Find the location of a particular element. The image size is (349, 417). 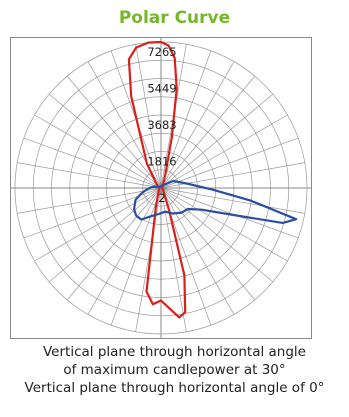

radial-tick-label: 7265 is located at coordinates (161, 52).